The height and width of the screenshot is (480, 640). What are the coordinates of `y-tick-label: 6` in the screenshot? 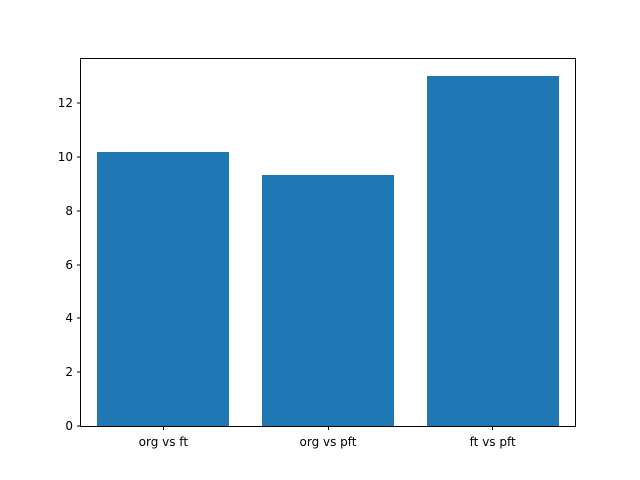 It's located at (69, 264).